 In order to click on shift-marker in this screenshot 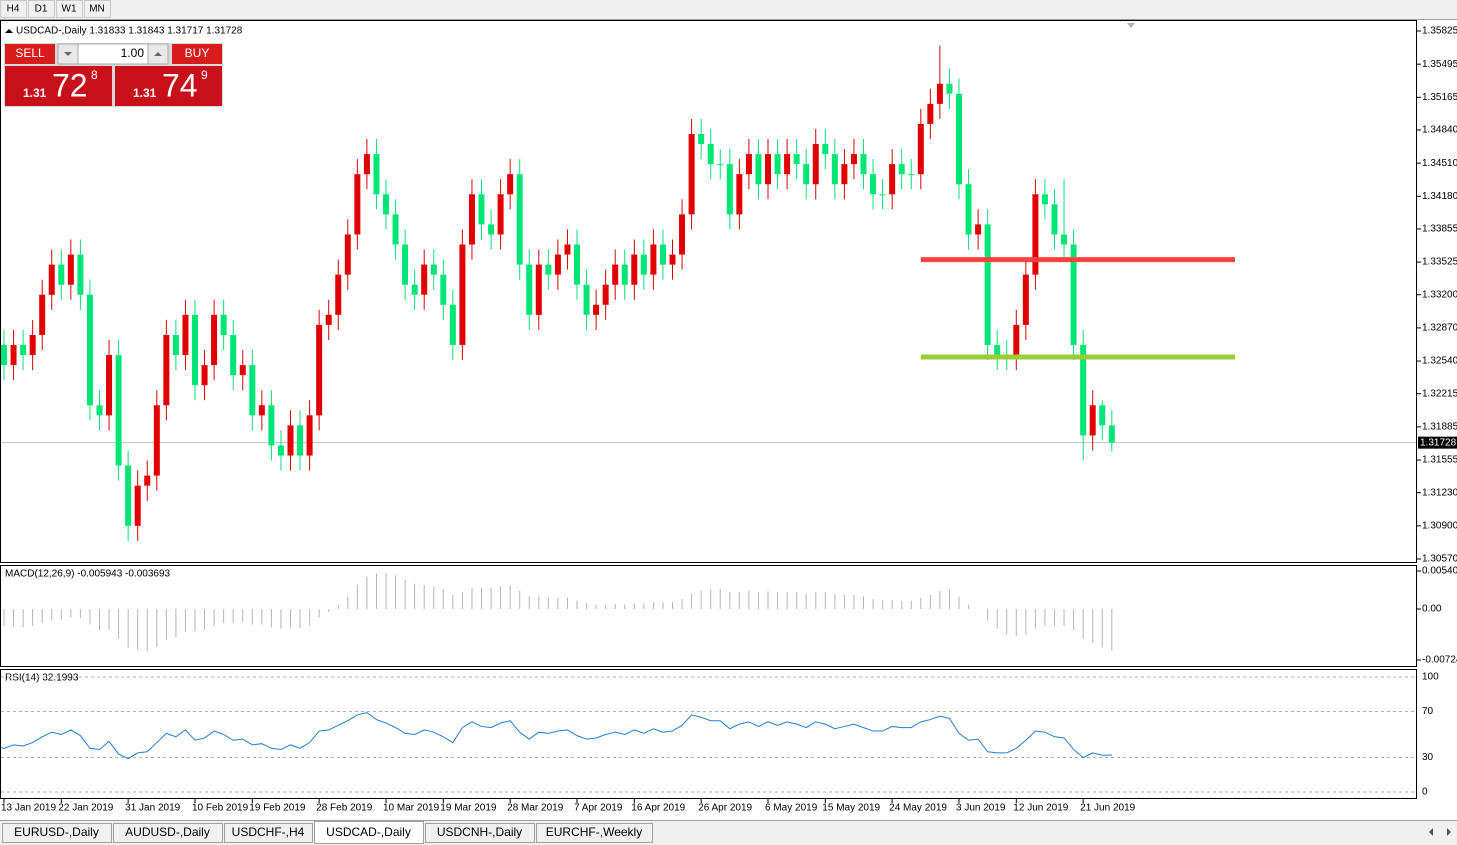, I will do `click(1131, 25)`.